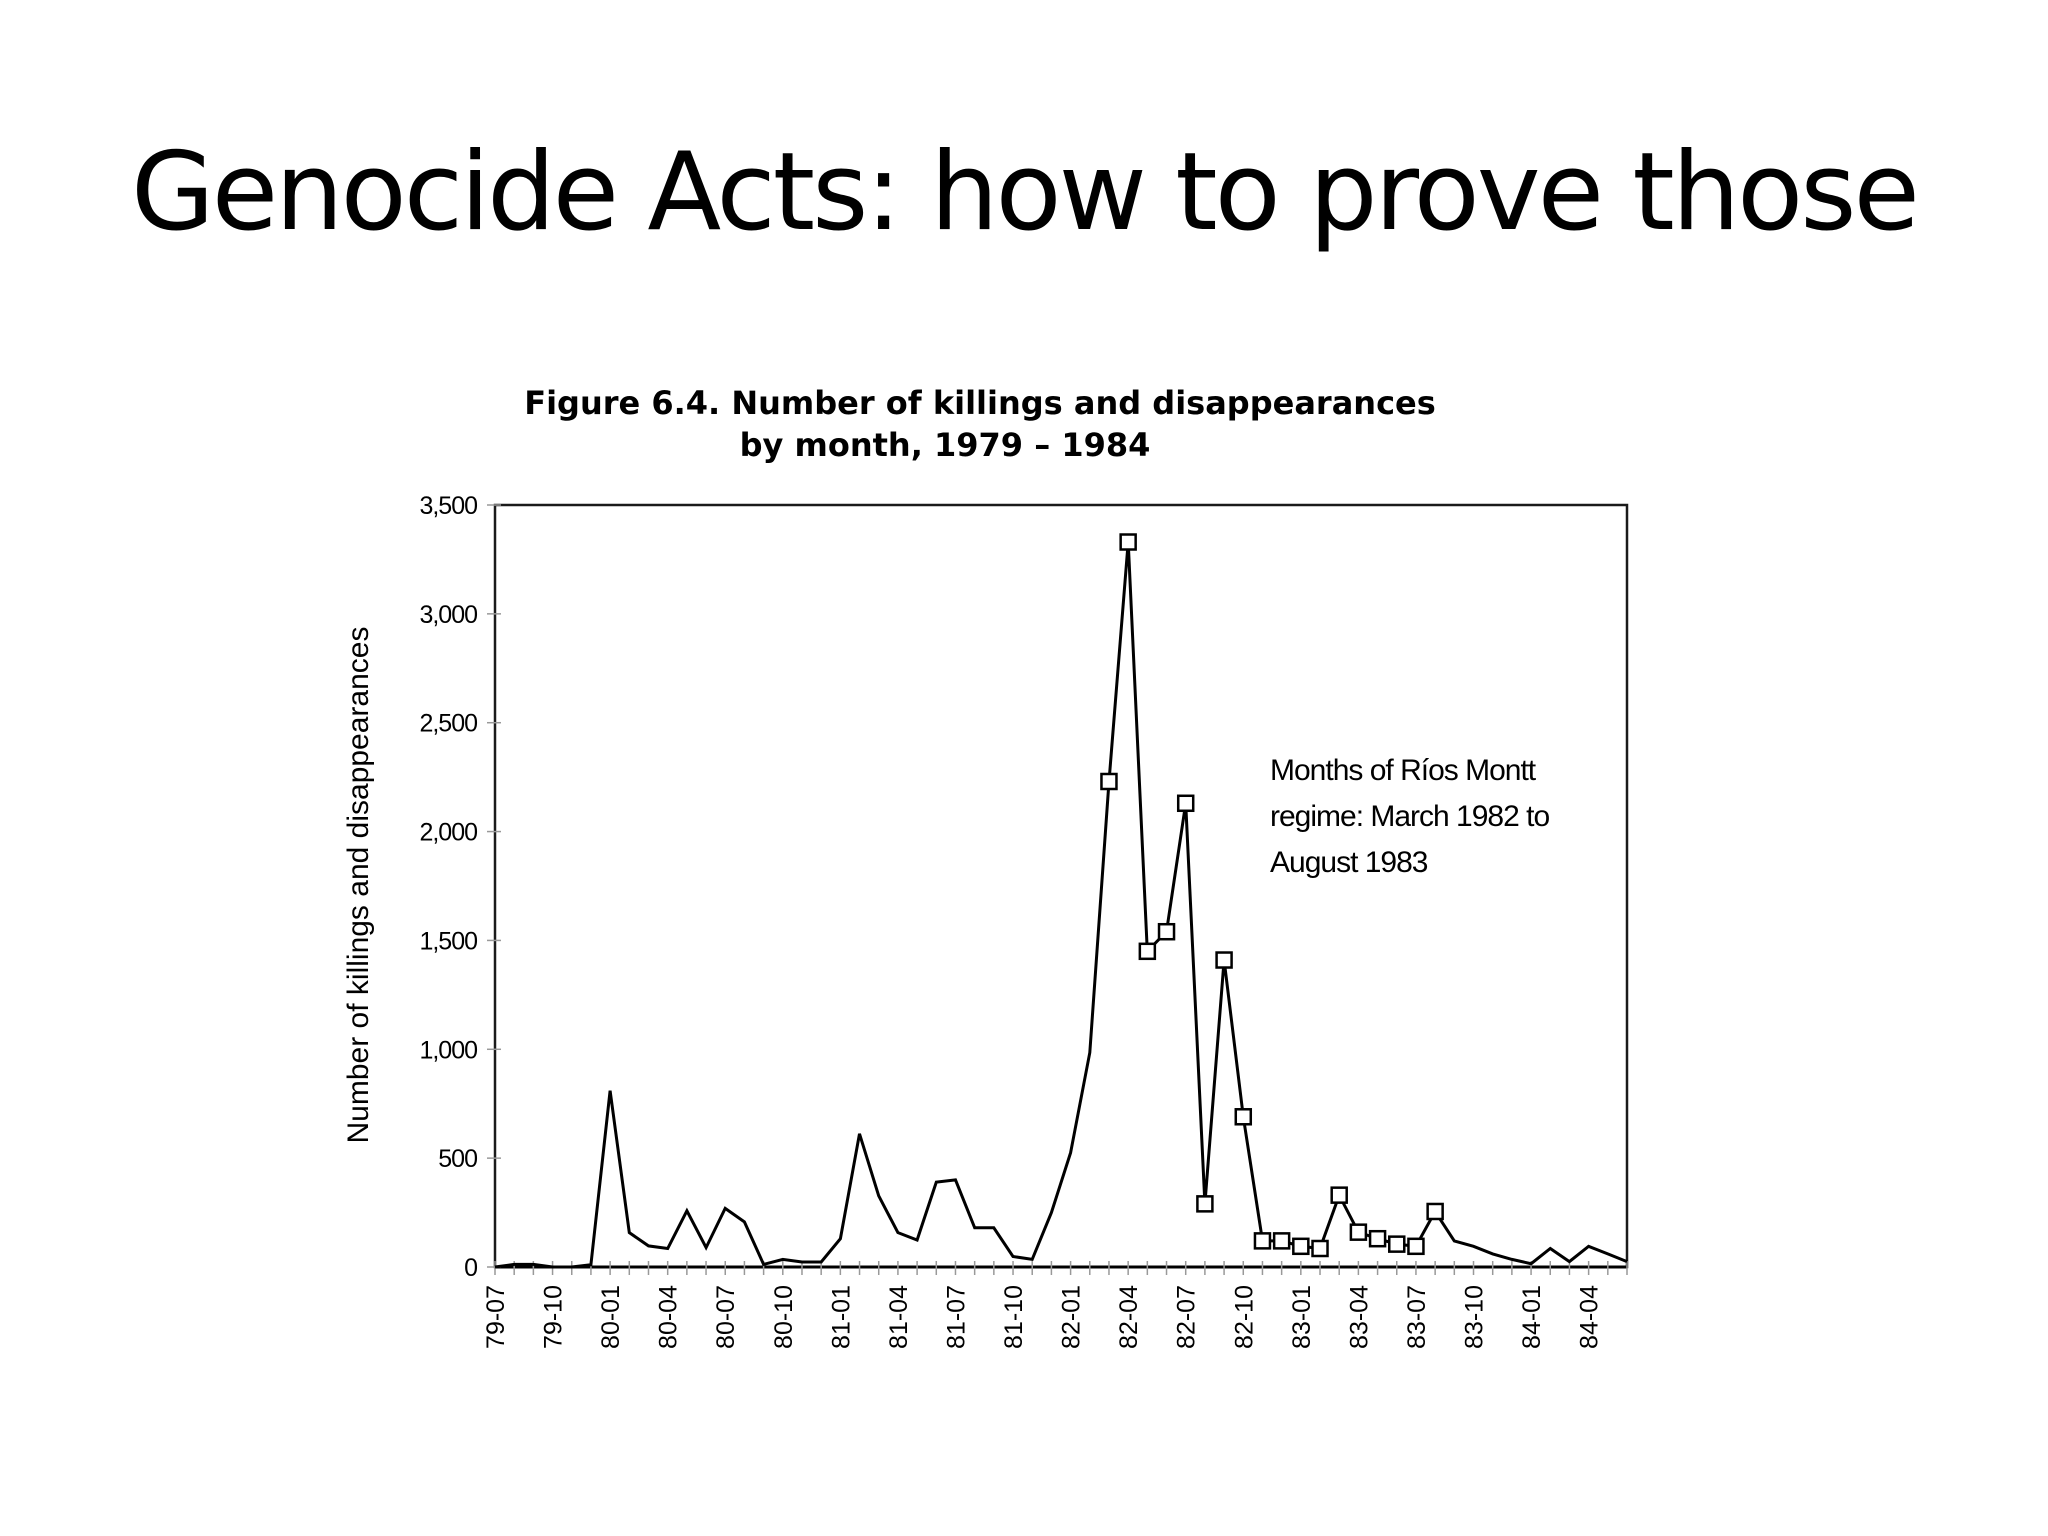 The height and width of the screenshot is (1536, 2048). I want to click on x-tick-label: 80-07, so click(726, 1317).